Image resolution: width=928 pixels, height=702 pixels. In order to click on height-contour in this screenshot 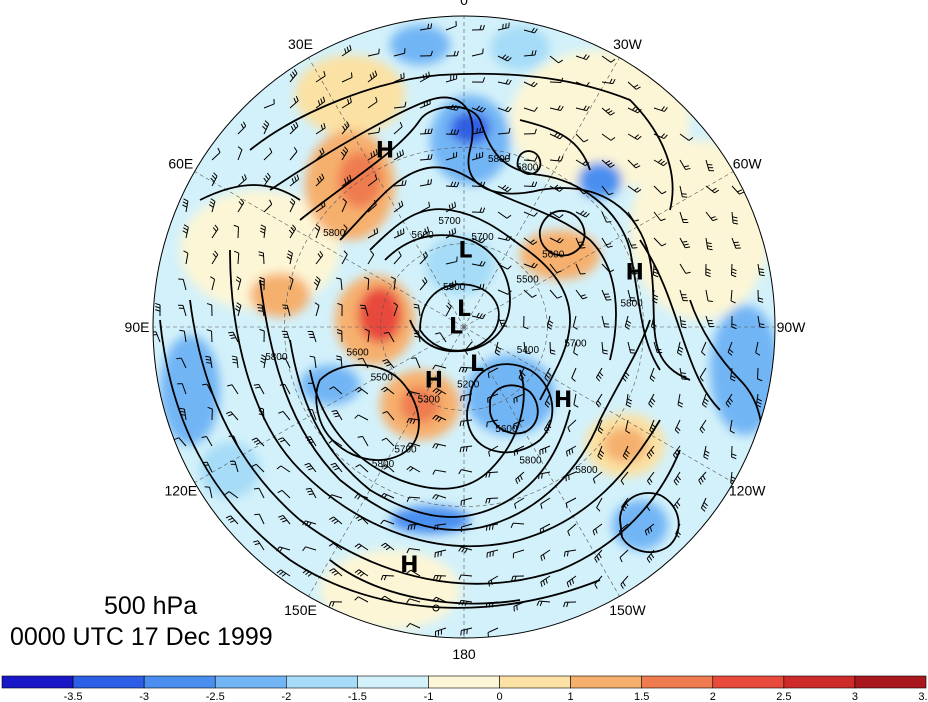, I will do `click(555, 145)`.